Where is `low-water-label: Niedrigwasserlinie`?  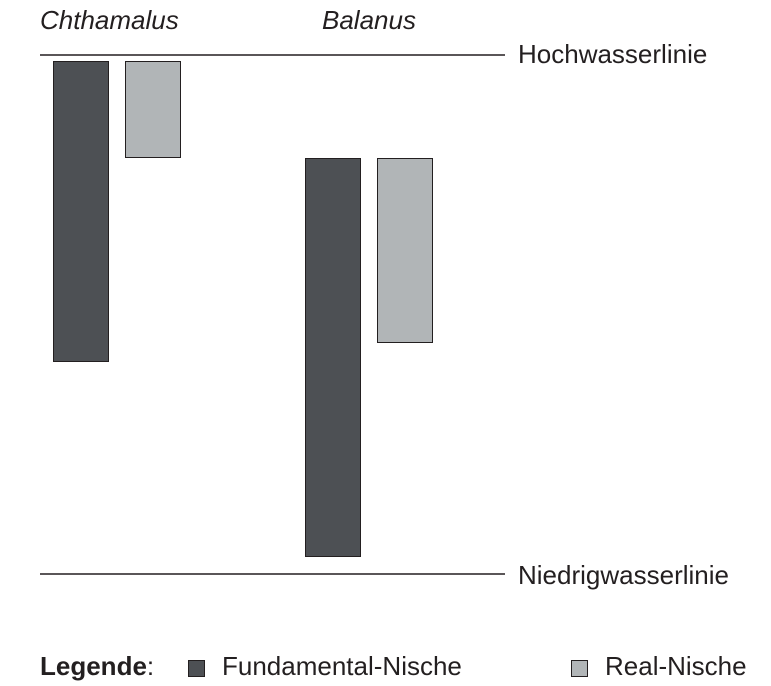 low-water-label: Niedrigwasserlinie is located at coordinates (623, 575).